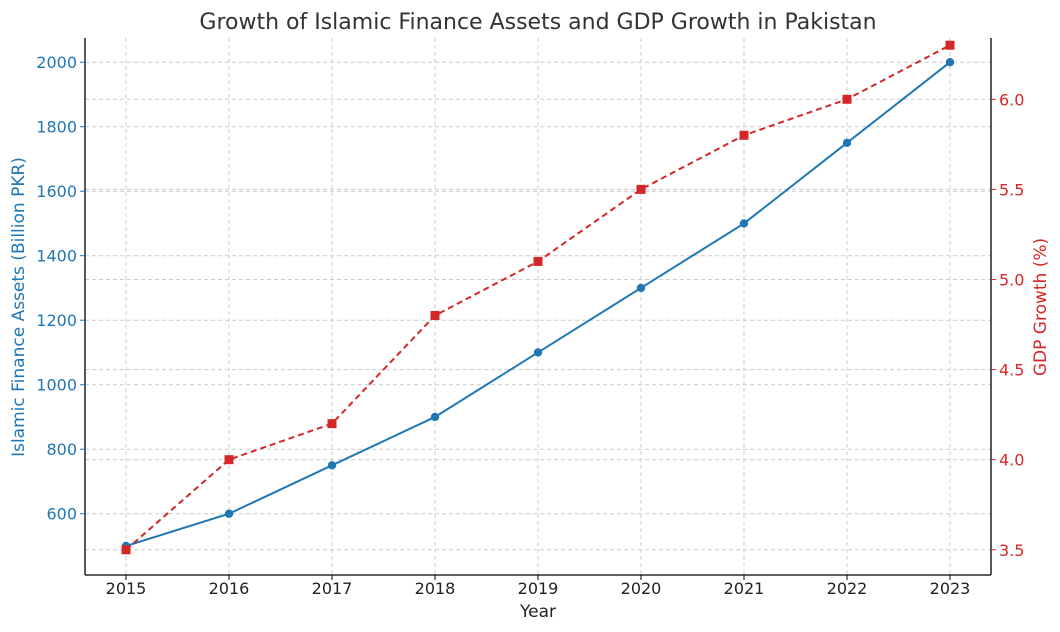 The height and width of the screenshot is (632, 1060). Describe the element at coordinates (332, 588) in the screenshot. I see `x-tick-label: 2017` at that location.